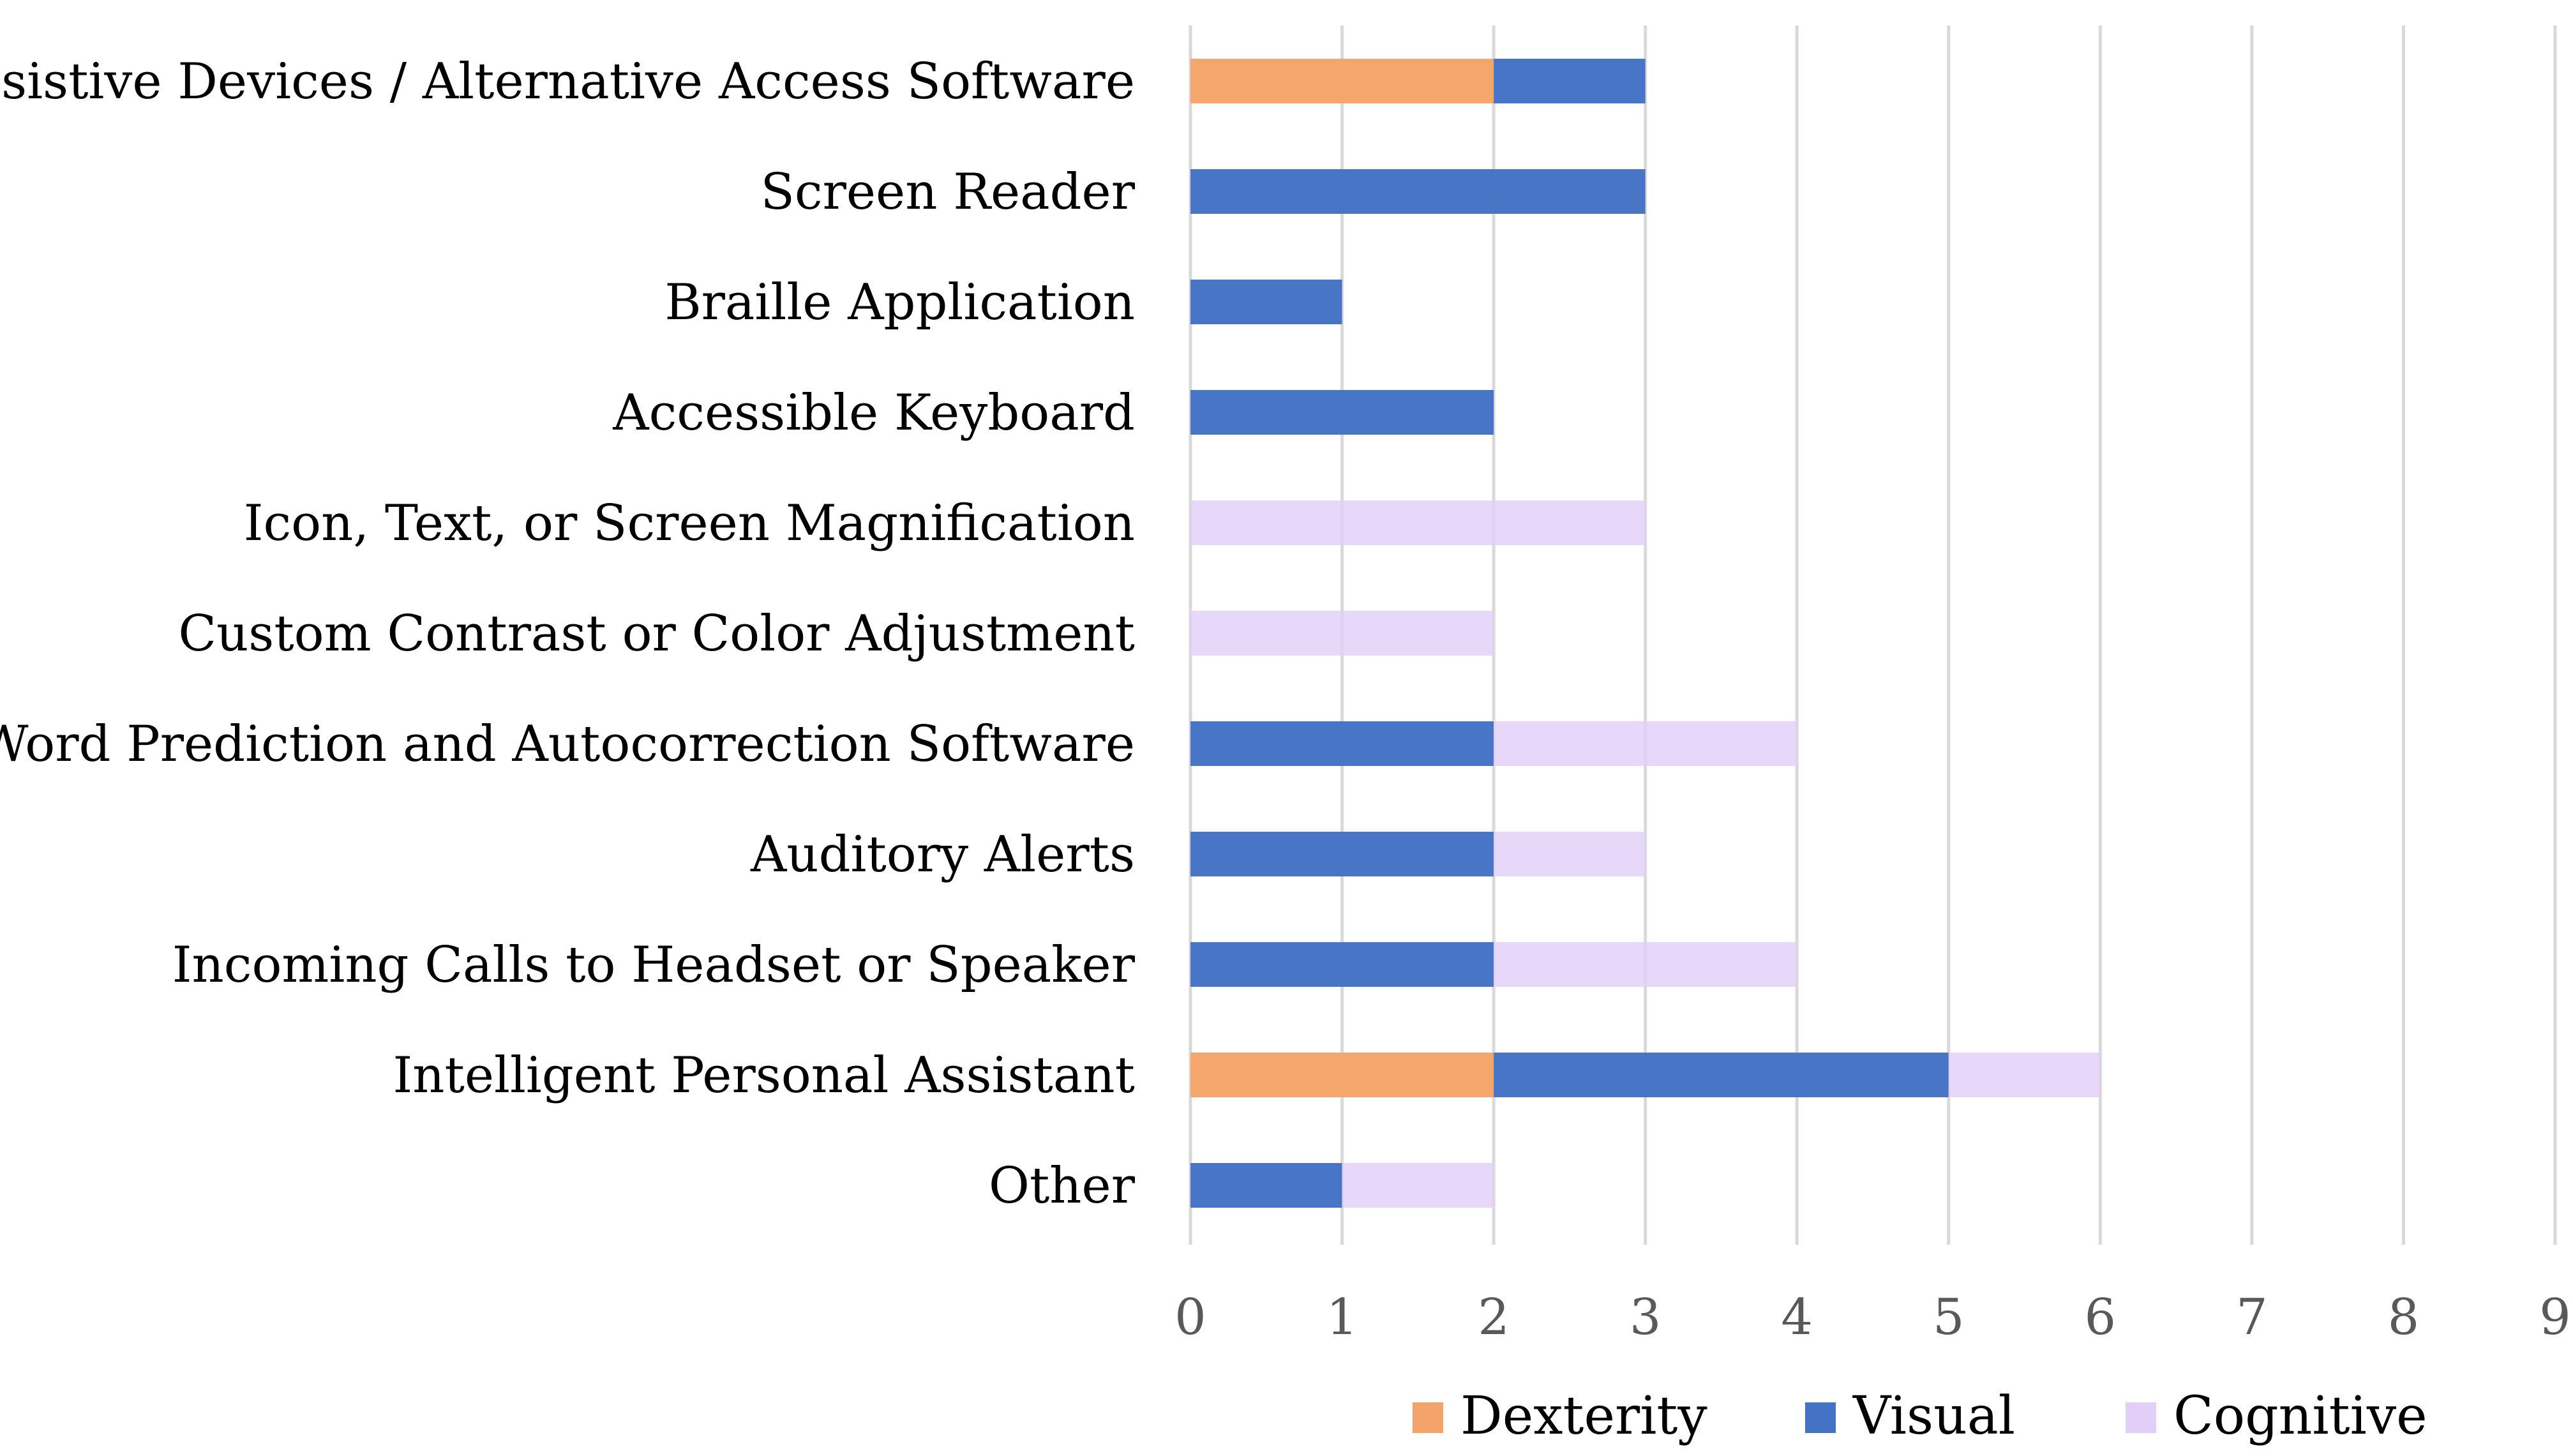  I want to click on category-label-screen-reader: Screen Reader, so click(947, 192).